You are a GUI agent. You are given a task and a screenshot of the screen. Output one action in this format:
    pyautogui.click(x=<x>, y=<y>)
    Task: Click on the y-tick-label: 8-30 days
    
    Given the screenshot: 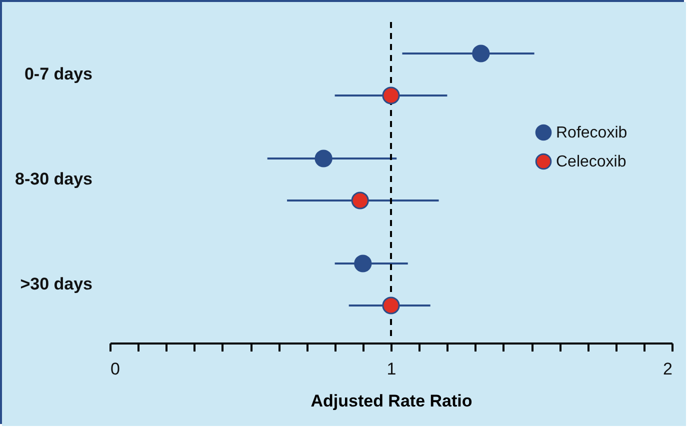 What is the action you would take?
    pyautogui.click(x=53, y=179)
    